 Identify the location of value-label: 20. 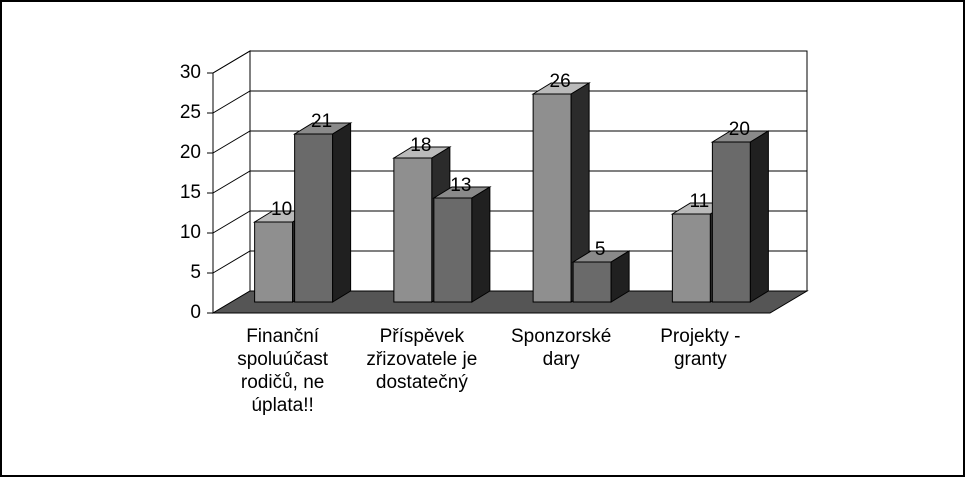
(739, 129).